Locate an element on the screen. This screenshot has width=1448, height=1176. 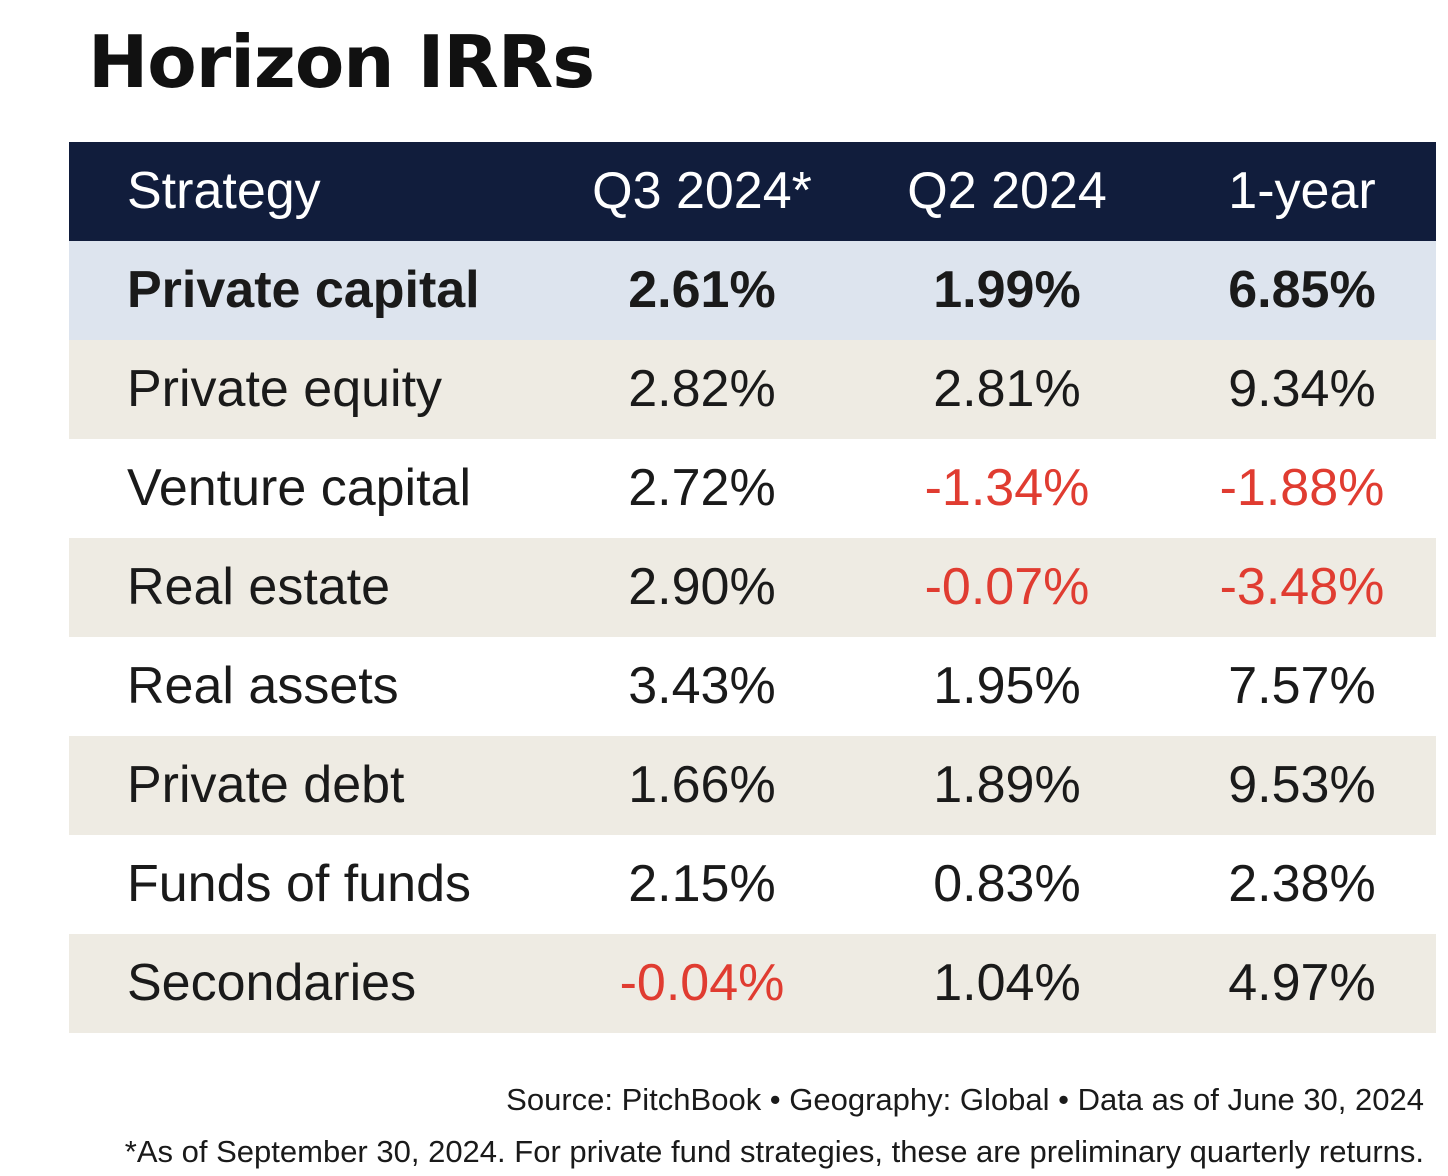
value-cell: 1.66% is located at coordinates (702, 785).